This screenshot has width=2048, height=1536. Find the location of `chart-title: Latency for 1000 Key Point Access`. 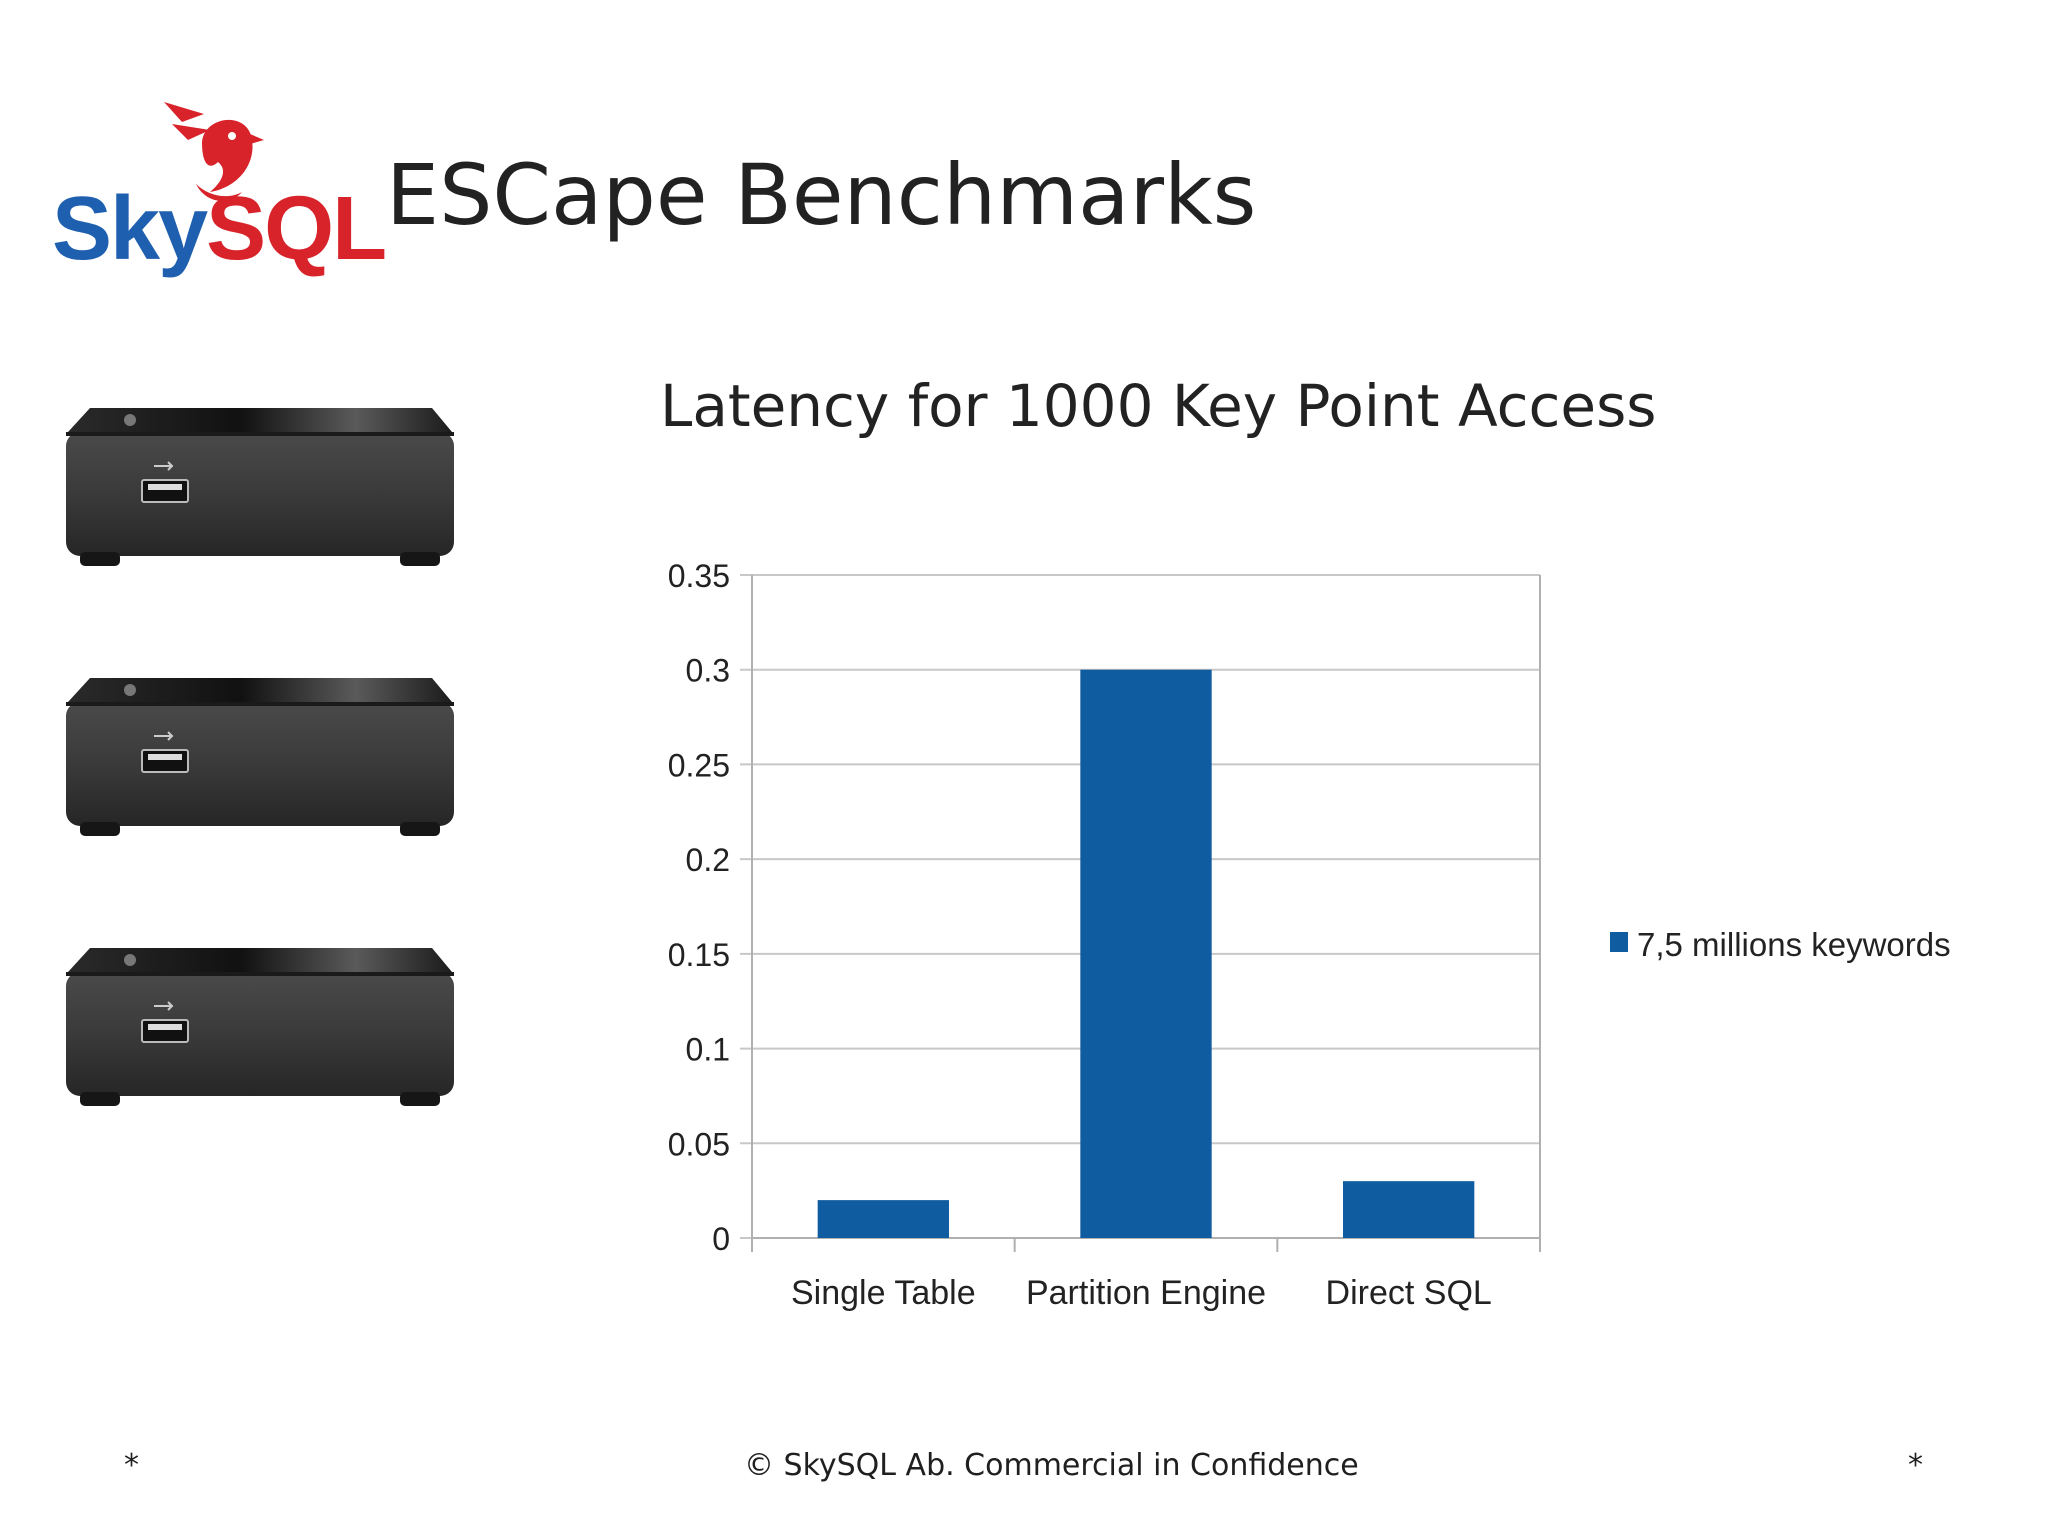

chart-title: Latency for 1000 Key Point Access is located at coordinates (1158, 406).